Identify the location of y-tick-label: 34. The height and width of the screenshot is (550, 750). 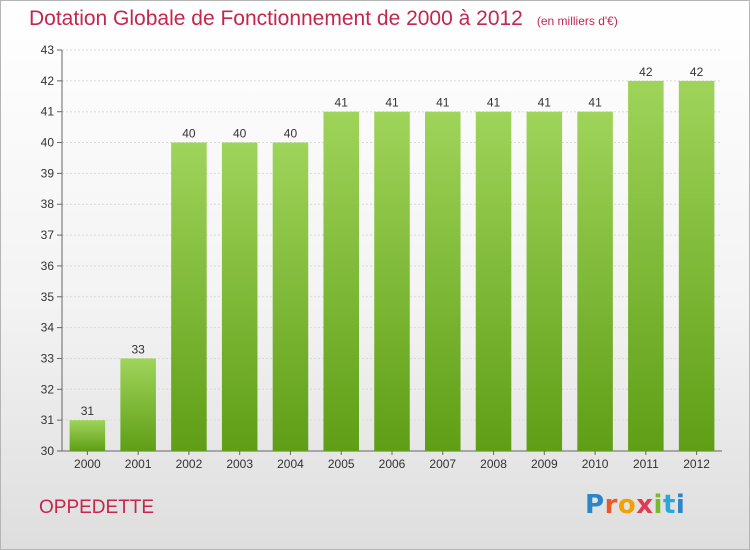
(48, 328).